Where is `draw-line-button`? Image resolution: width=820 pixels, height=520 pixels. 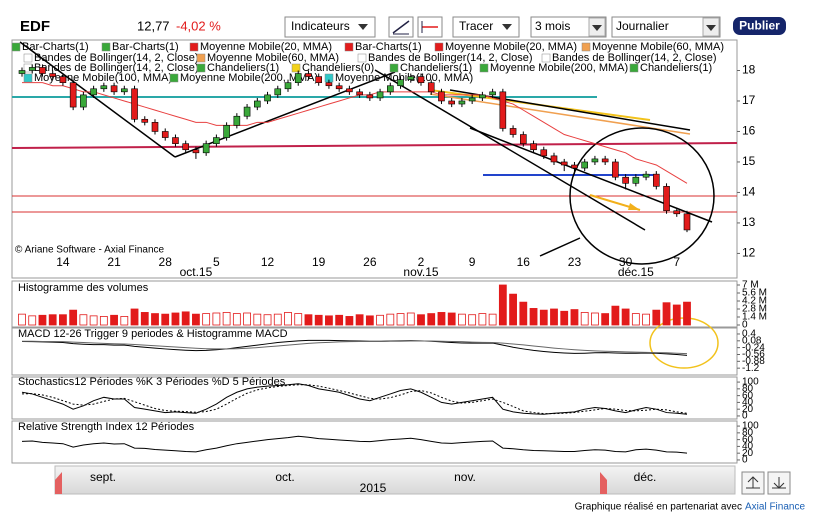
draw-line-button is located at coordinates (401, 27).